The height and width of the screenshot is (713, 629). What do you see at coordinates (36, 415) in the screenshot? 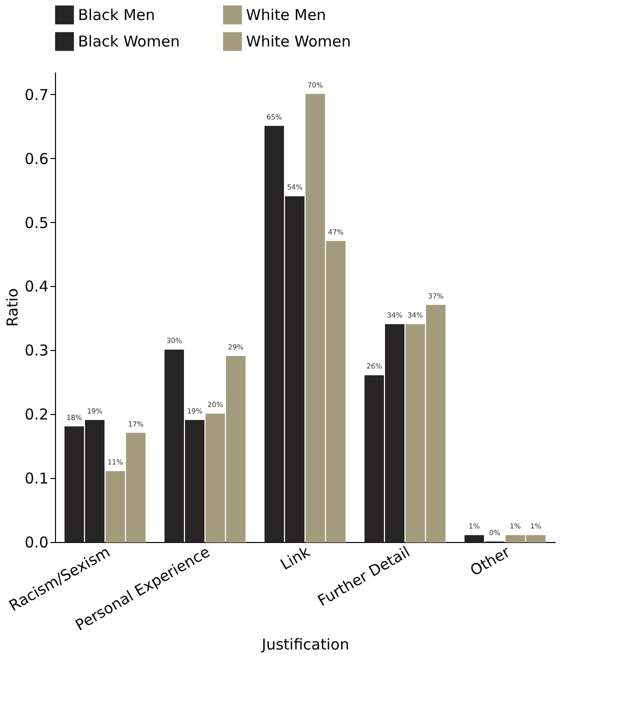
I see `y-tick-label: 0.2` at bounding box center [36, 415].